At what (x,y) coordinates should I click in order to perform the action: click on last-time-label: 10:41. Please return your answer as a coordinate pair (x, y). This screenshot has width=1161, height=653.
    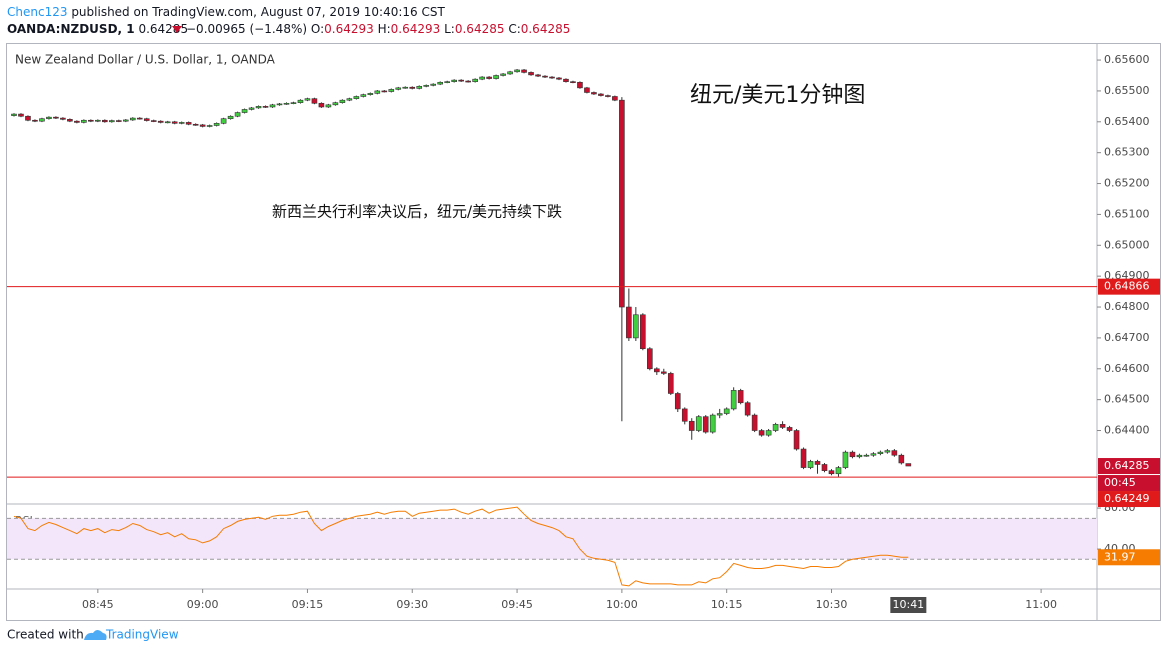
    Looking at the image, I should click on (908, 604).